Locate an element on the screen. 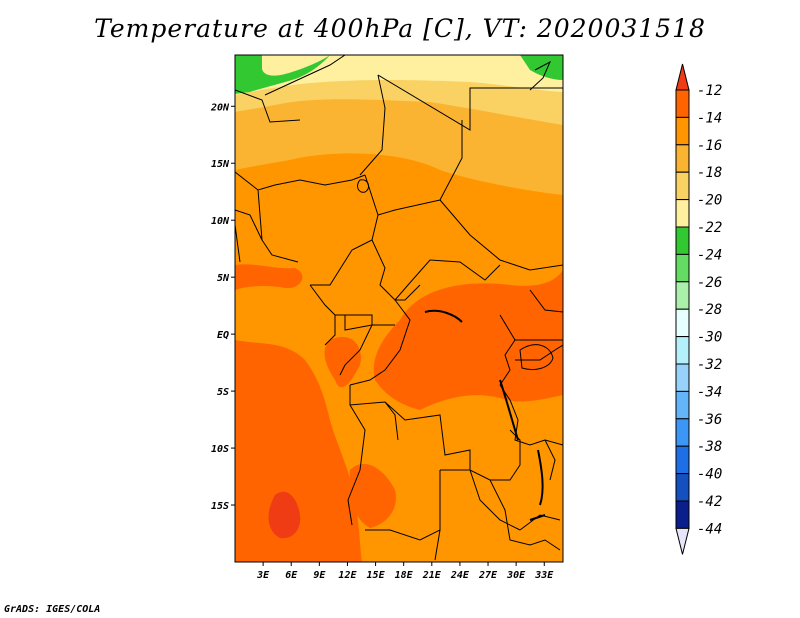  y-tick-label: EQ is located at coordinates (223, 335).